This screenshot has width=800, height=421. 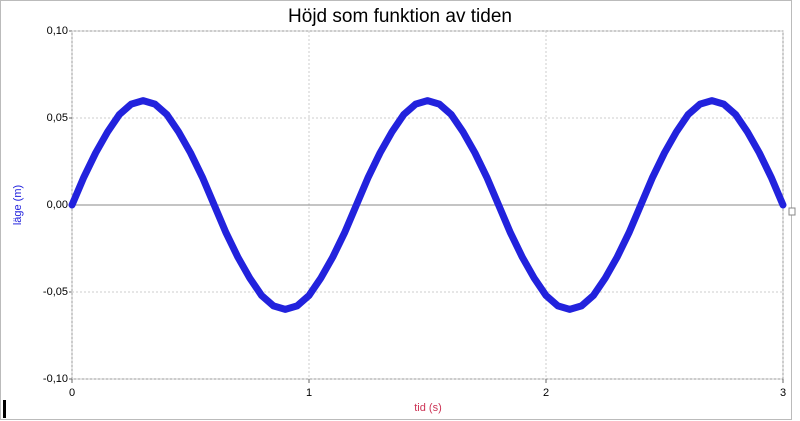 I want to click on resize-handle, so click(x=792, y=211).